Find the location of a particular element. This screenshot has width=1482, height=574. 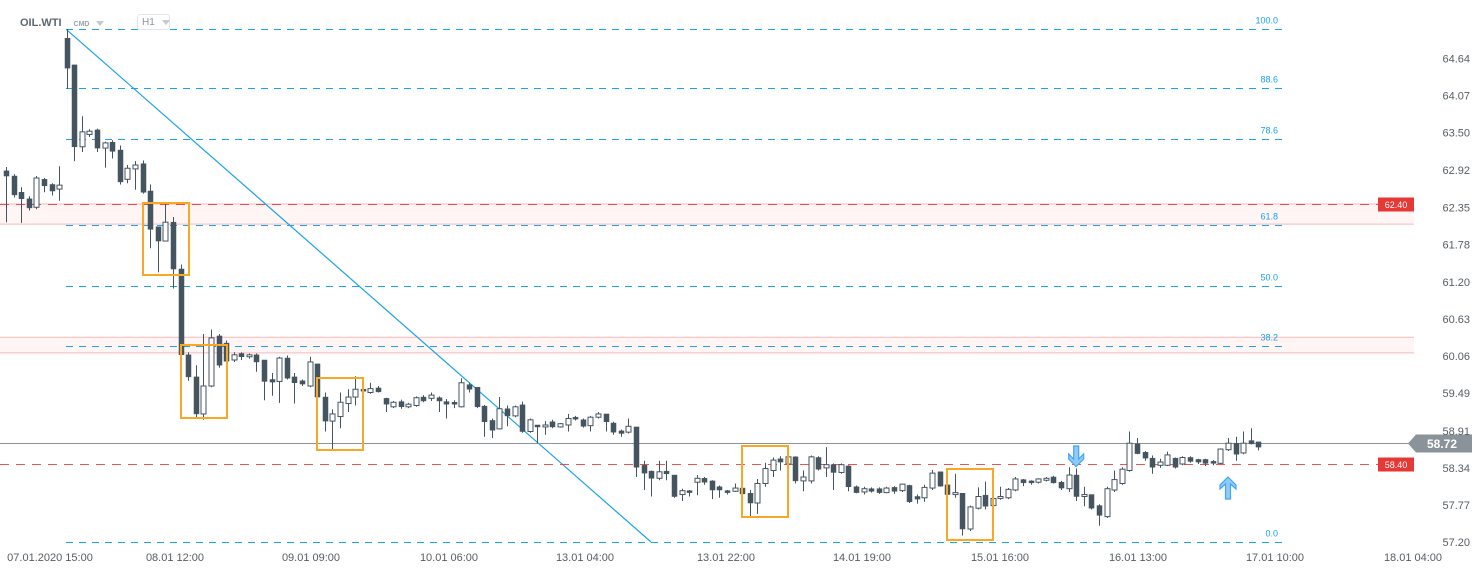

time-tick-label: 15.01 16:00 is located at coordinates (1000, 558).